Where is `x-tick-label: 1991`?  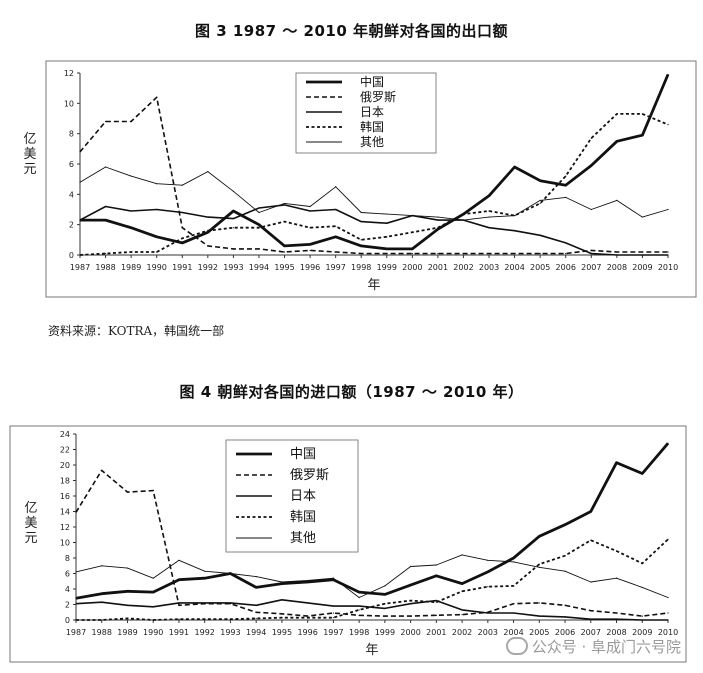 x-tick-label: 1991 is located at coordinates (182, 267).